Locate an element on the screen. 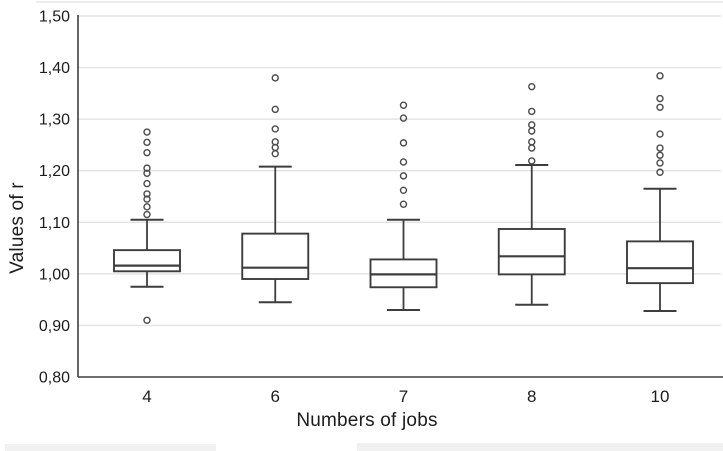 The height and width of the screenshot is (451, 723). scan-artifact-bottom-right is located at coordinates (540, 447).